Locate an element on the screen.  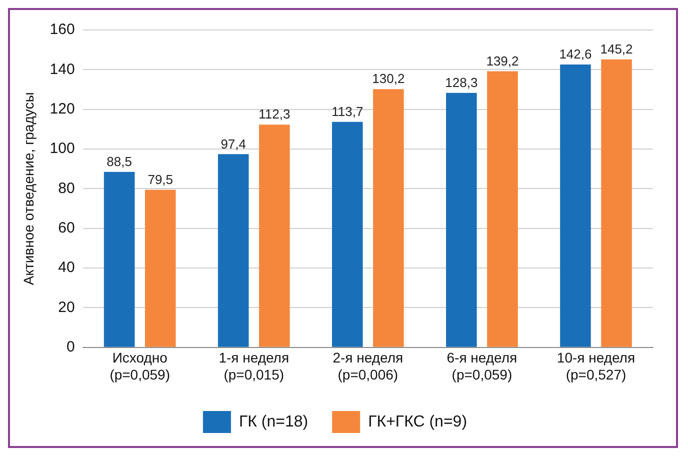
y-tick-label: 0 is located at coordinates (70, 347).